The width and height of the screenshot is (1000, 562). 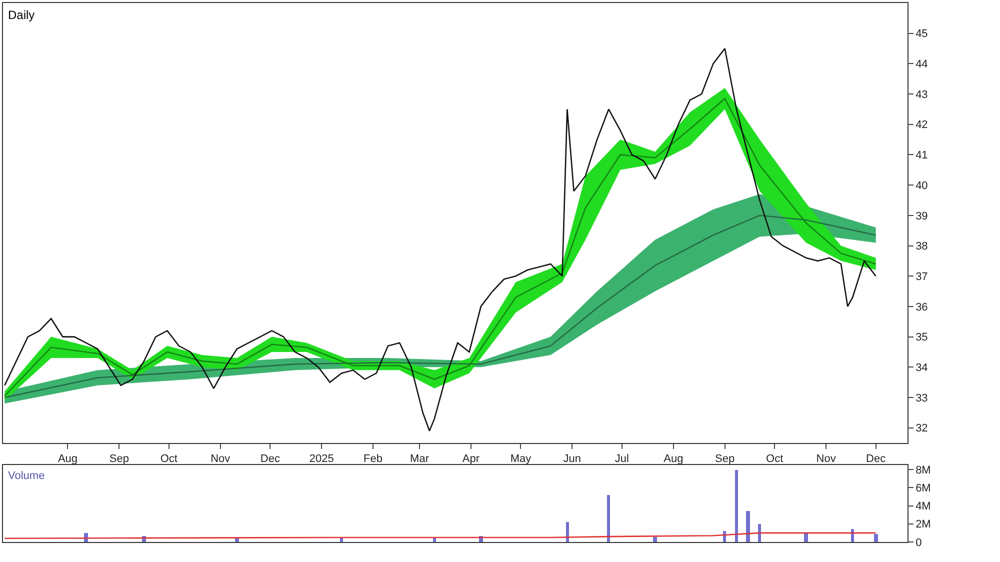 I want to click on y-tick-label: 35, so click(x=922, y=338).